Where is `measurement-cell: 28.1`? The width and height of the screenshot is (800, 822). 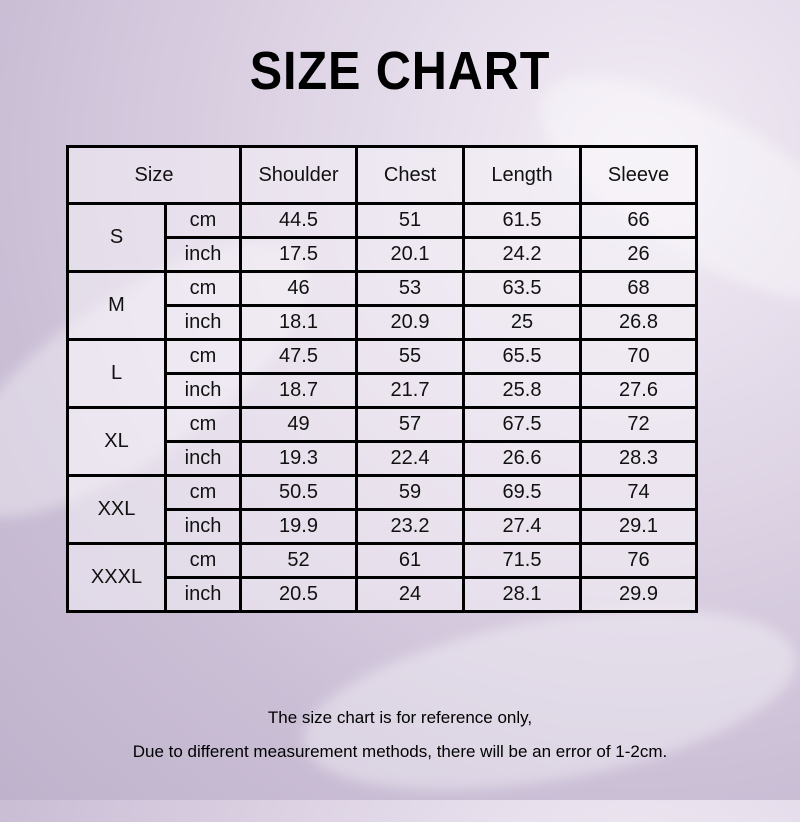 measurement-cell: 28.1 is located at coordinates (522, 594).